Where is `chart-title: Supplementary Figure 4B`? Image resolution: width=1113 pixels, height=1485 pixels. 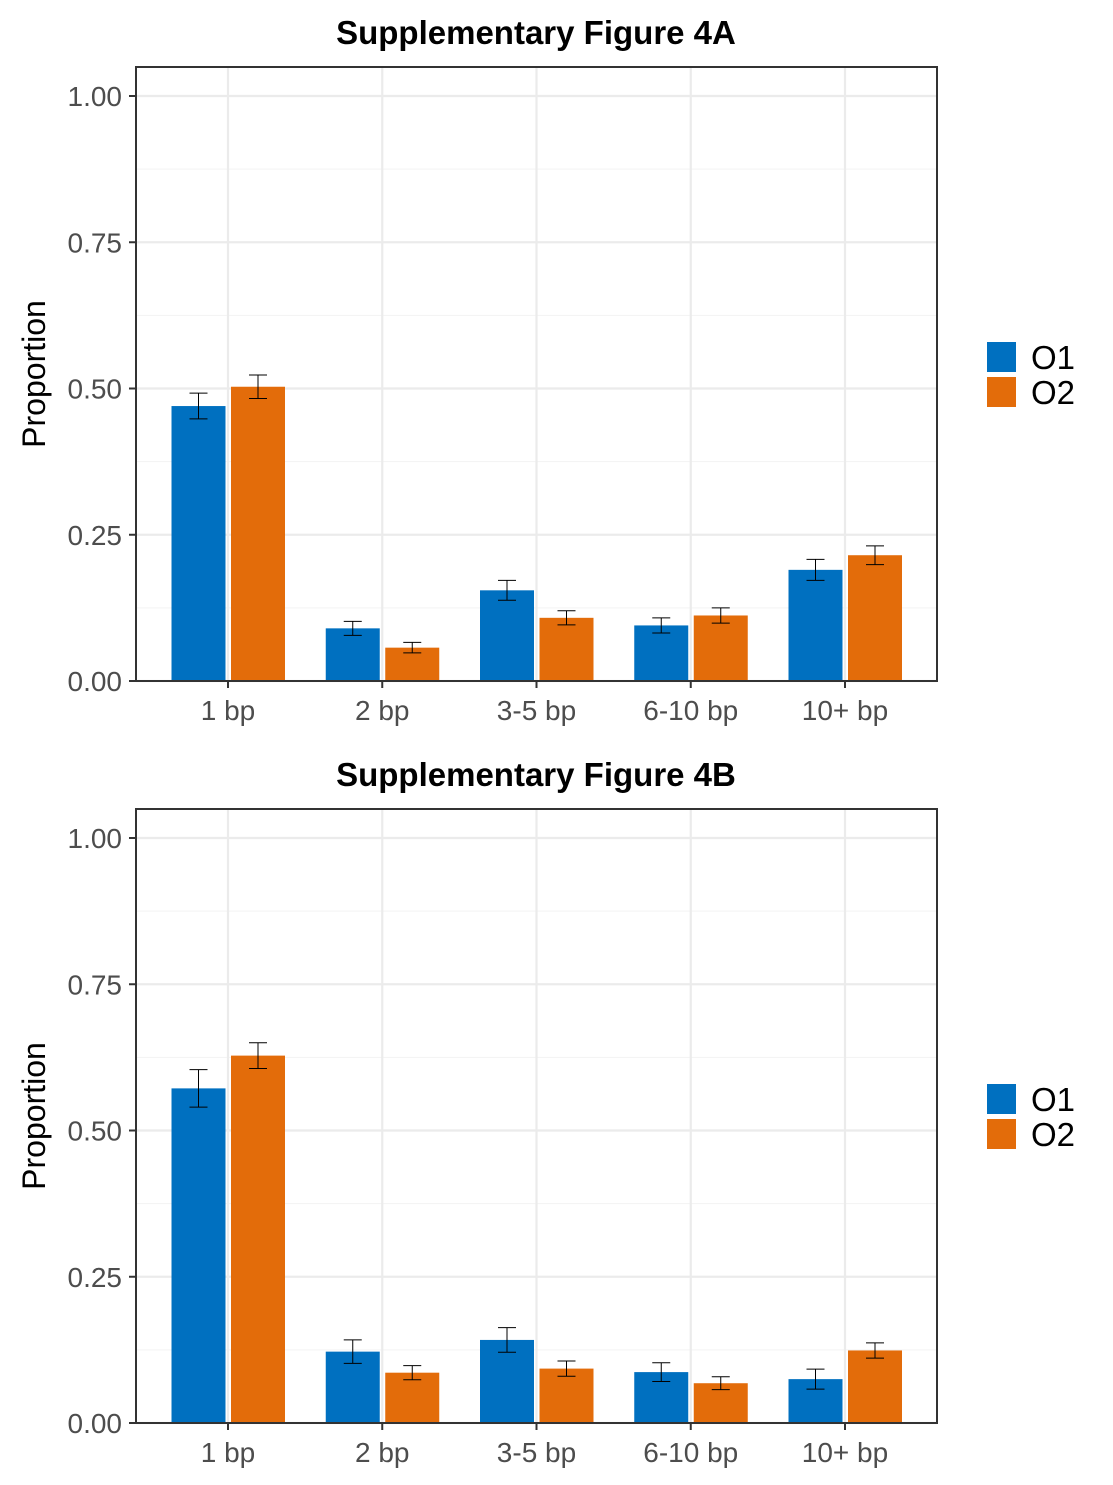
chart-title: Supplementary Figure 4B is located at coordinates (536, 774).